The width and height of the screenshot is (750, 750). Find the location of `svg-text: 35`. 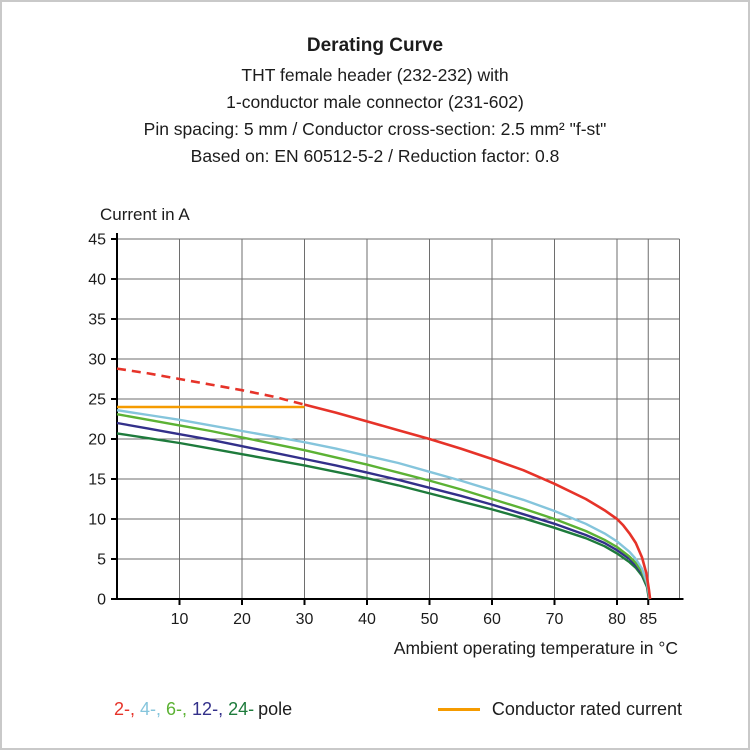

svg-text: 35 is located at coordinates (97, 320).